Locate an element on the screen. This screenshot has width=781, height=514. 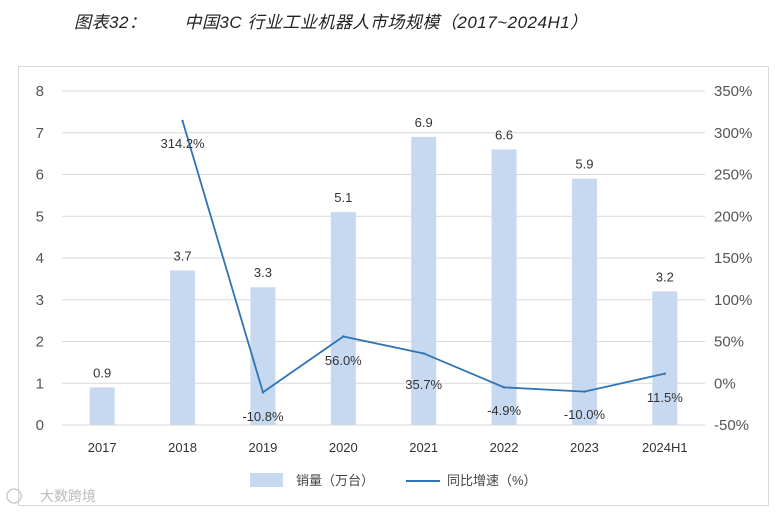
y-right-tick-label: 100% is located at coordinates (733, 300).